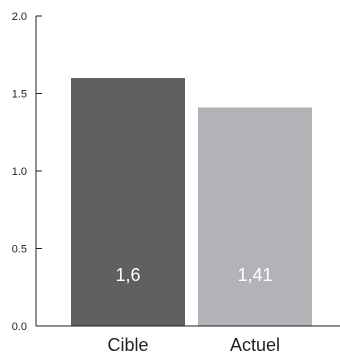 The image size is (340, 356). I want to click on y-tick-label: 1.0, so click(19, 172).